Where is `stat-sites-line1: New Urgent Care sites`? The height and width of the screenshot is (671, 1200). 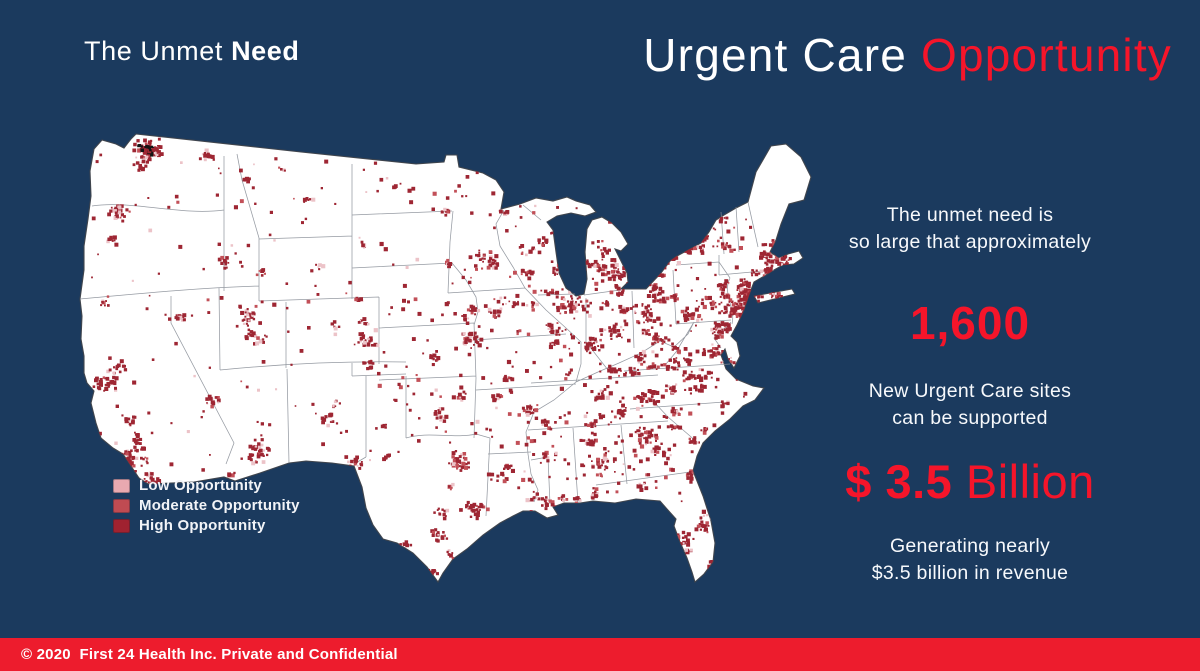
stat-sites-line1: New Urgent Care sites is located at coordinates (970, 391).